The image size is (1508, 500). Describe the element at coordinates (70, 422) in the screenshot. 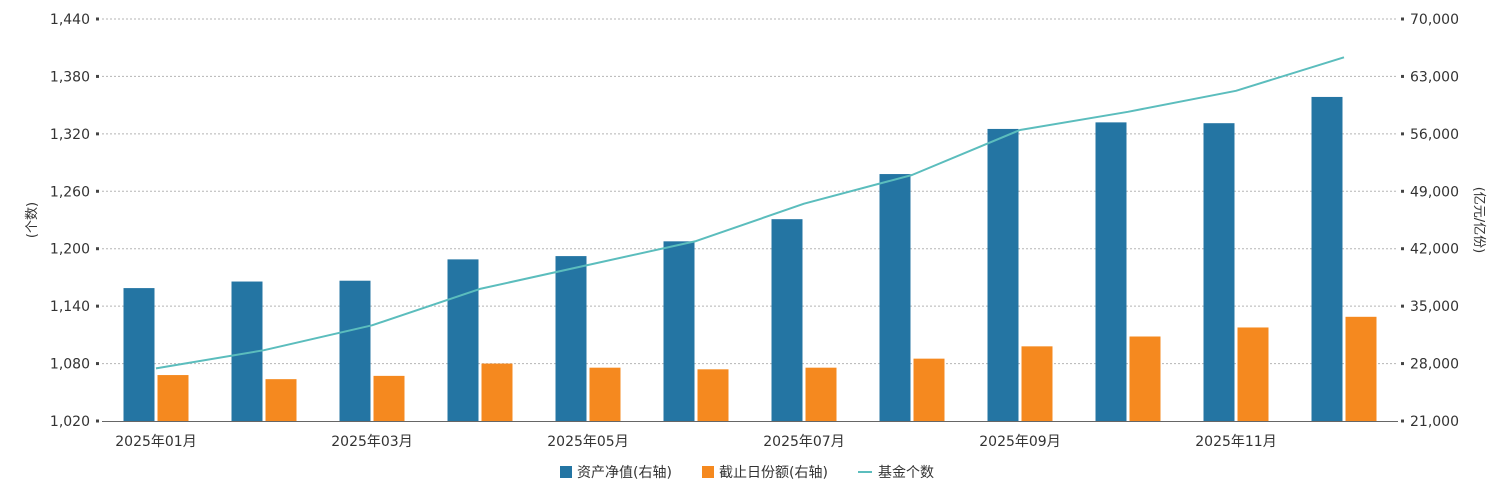

I see `left-tick-label: 1,020` at that location.